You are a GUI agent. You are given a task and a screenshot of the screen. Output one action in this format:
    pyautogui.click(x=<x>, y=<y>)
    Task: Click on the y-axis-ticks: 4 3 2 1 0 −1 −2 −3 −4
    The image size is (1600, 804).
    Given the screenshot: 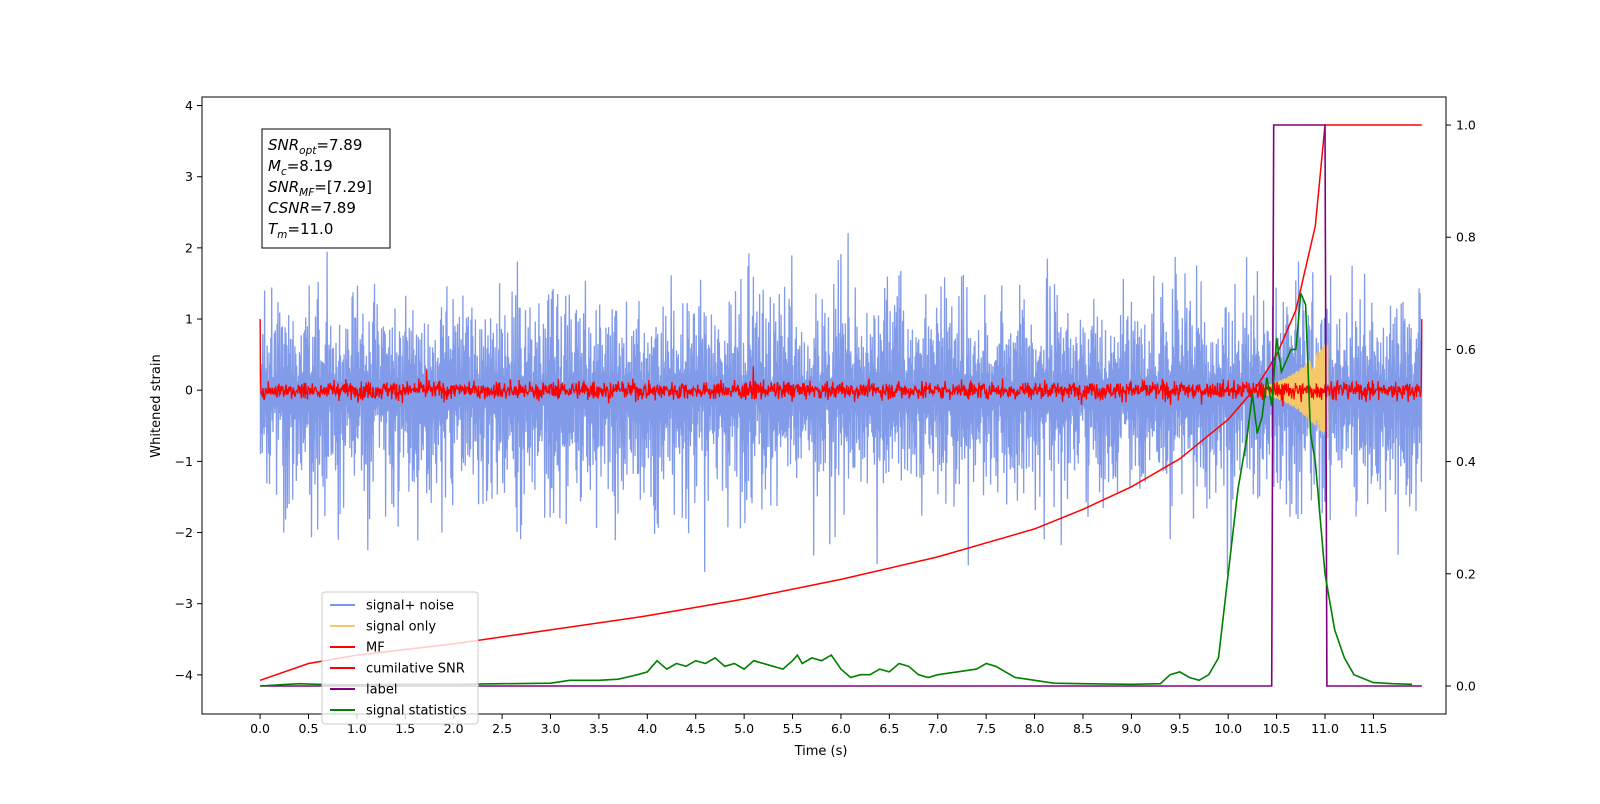 What is the action you would take?
    pyautogui.click(x=188, y=390)
    